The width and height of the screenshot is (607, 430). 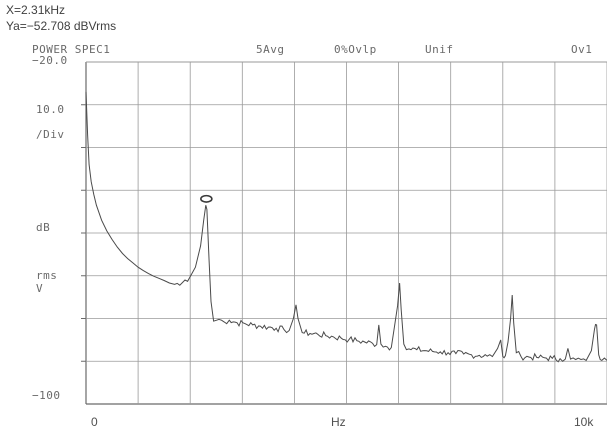 I want to click on trace-title: POWER SPEC1, so click(x=71, y=49).